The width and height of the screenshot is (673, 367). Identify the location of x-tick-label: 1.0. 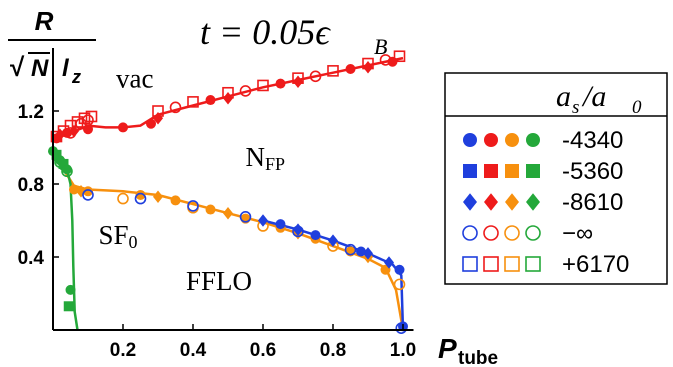
(403, 350).